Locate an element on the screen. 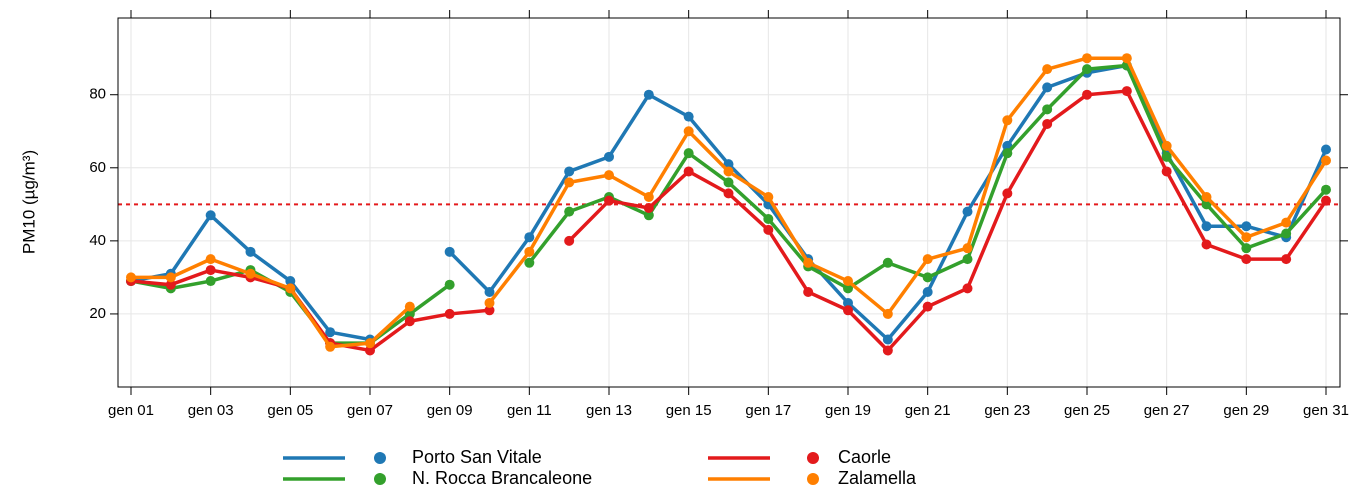 The image size is (1354, 488). x-tick-label: gen 09 is located at coordinates (450, 410).